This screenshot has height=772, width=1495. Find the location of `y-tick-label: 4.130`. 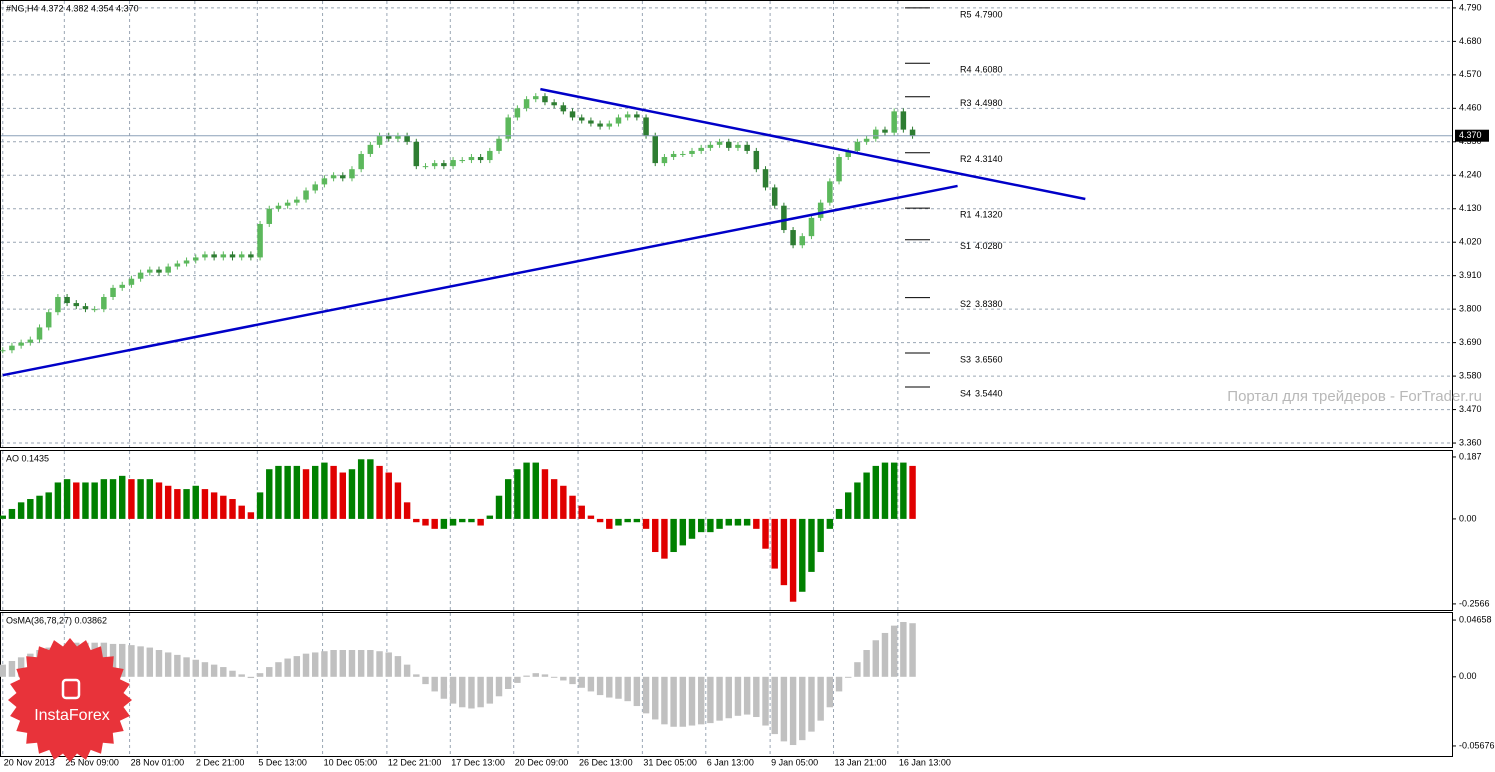

y-tick-label: 4.130 is located at coordinates (1470, 208).